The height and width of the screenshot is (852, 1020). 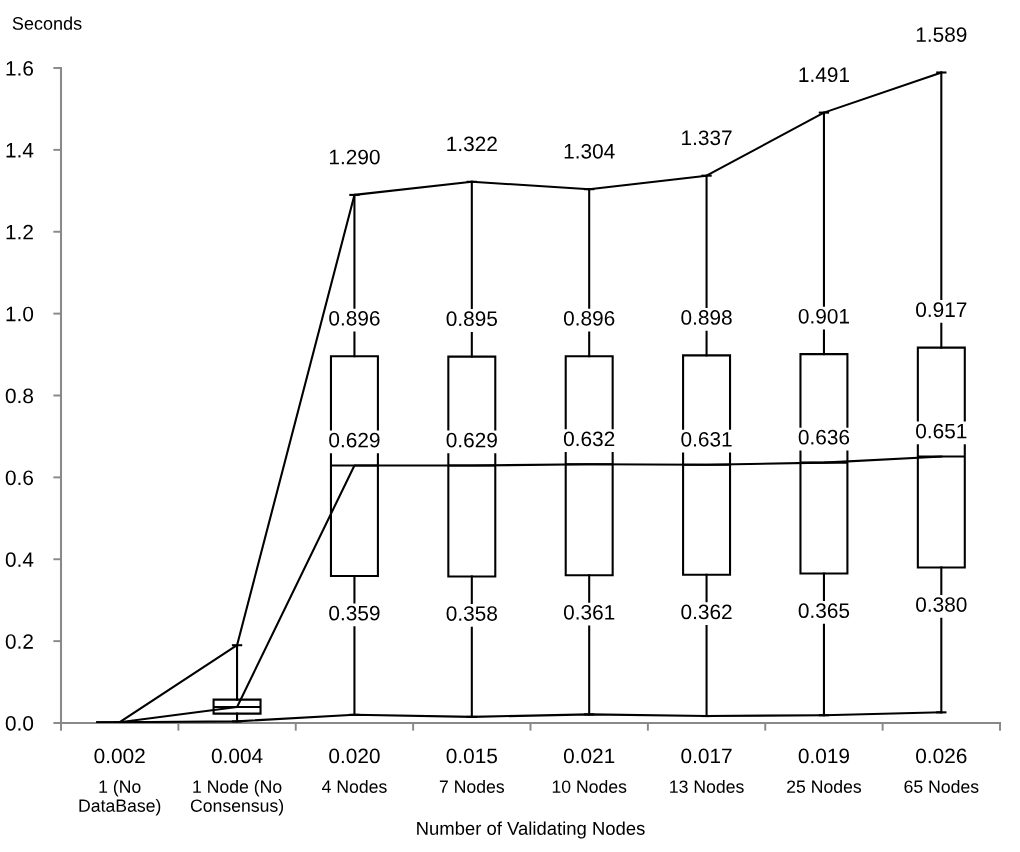 I want to click on annotation: 0.358, so click(x=471, y=613).